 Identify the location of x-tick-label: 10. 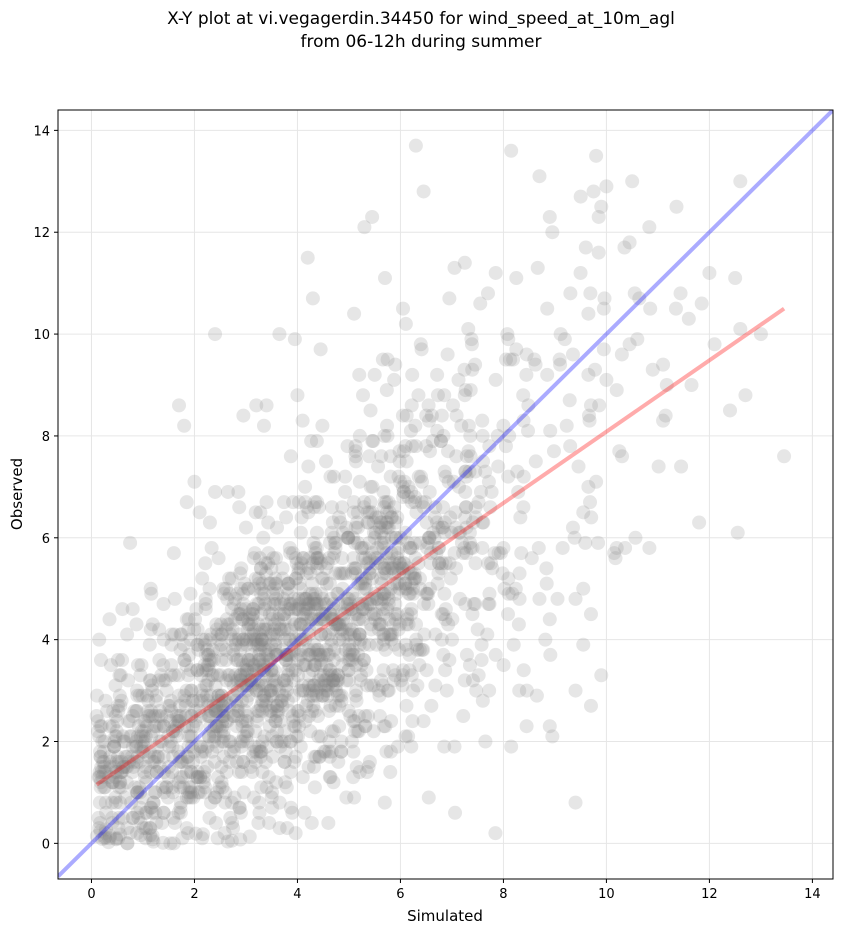
(606, 894).